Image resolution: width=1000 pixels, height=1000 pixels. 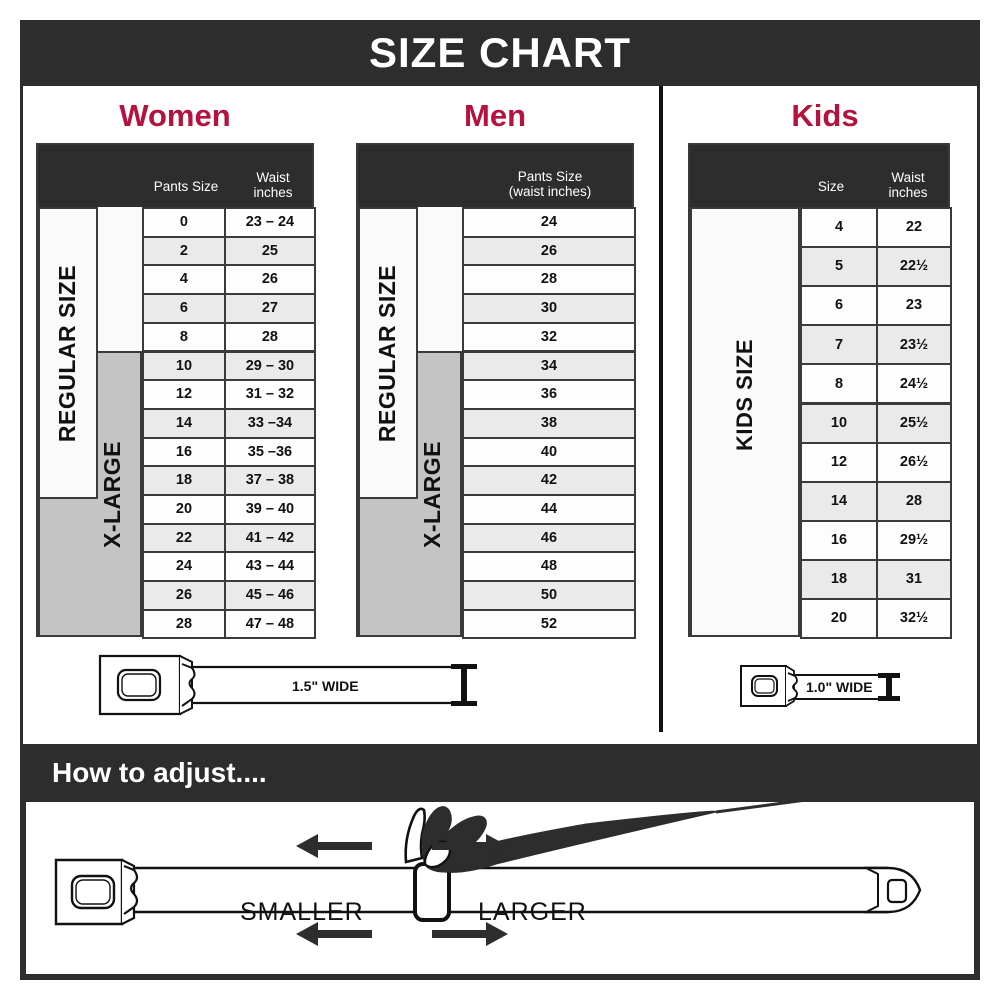 I want to click on cell-waist: 23, so click(x=913, y=306).